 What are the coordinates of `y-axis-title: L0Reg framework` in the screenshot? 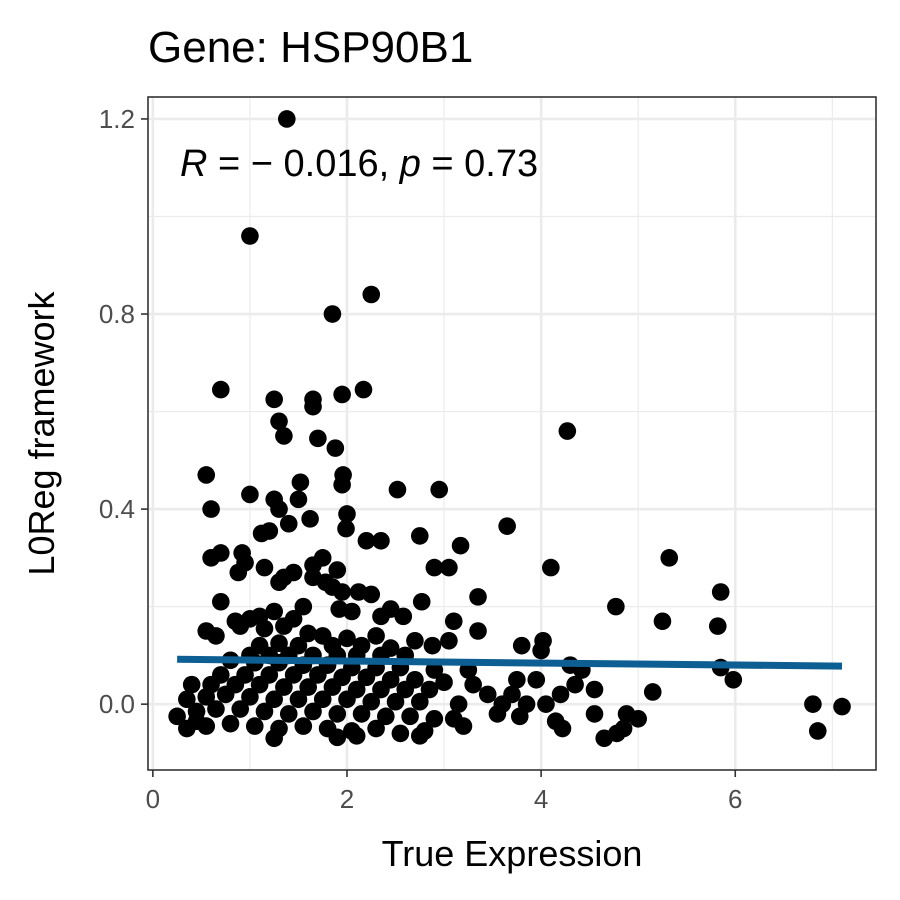 It's located at (41, 432).